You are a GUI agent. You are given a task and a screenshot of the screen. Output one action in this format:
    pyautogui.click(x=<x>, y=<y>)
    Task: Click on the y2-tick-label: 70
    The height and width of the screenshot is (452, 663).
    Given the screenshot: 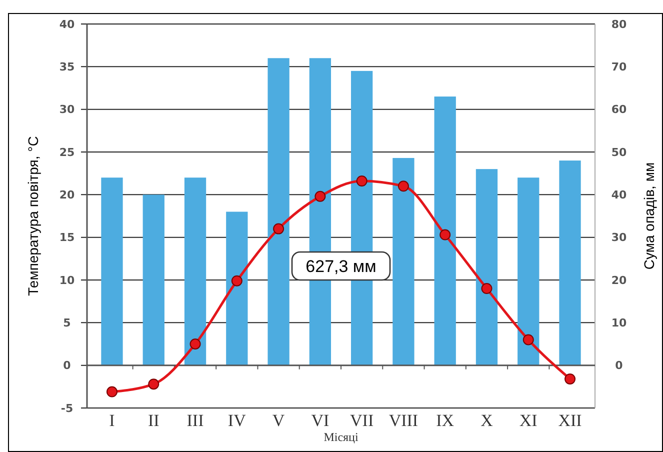 What is the action you would take?
    pyautogui.click(x=619, y=67)
    